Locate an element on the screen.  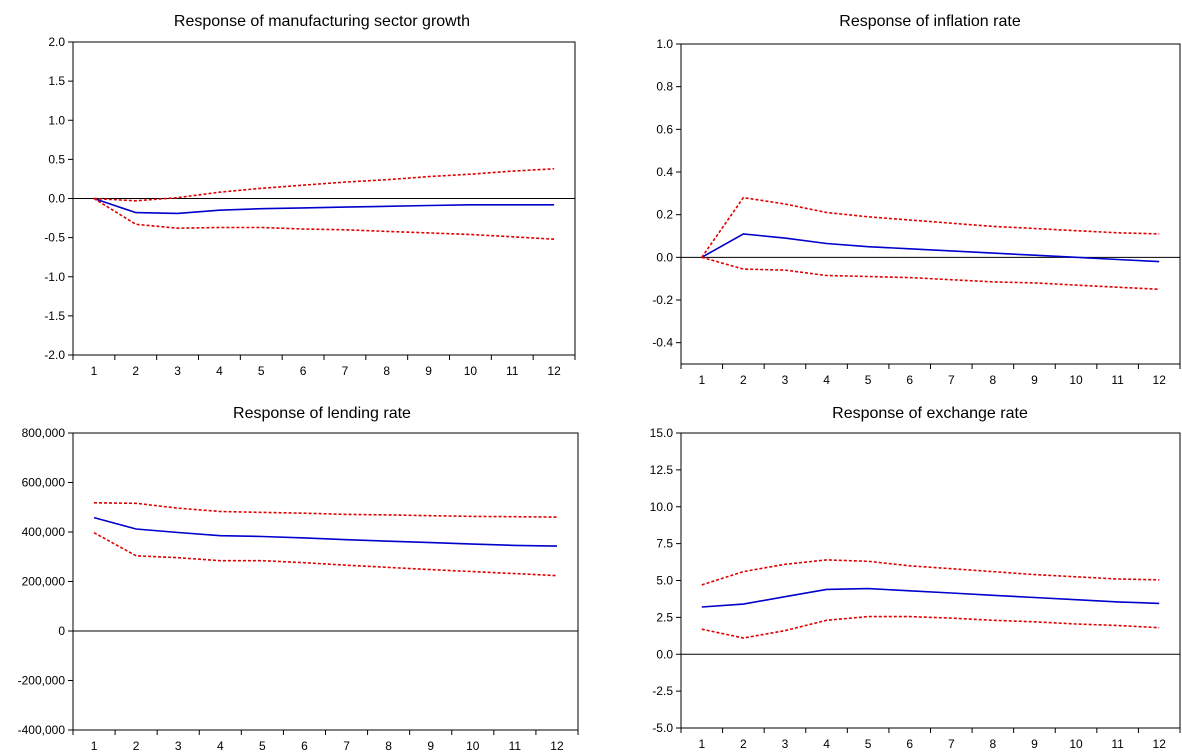
y-tick-label: -2.5 is located at coordinates (662, 691).